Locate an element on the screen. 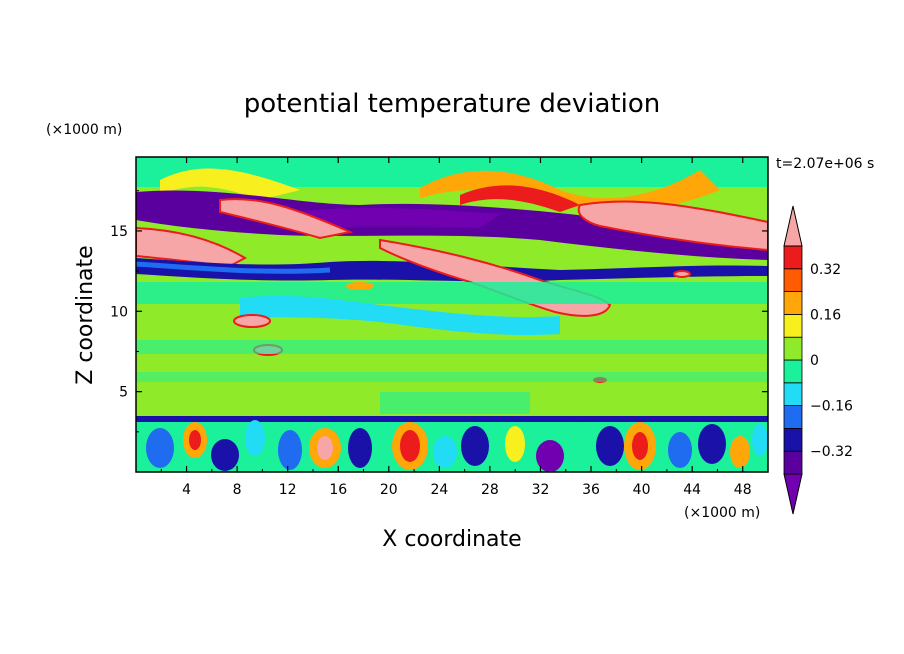 This screenshot has width=904, height=654. top-yellow-patch is located at coordinates (230, 184).